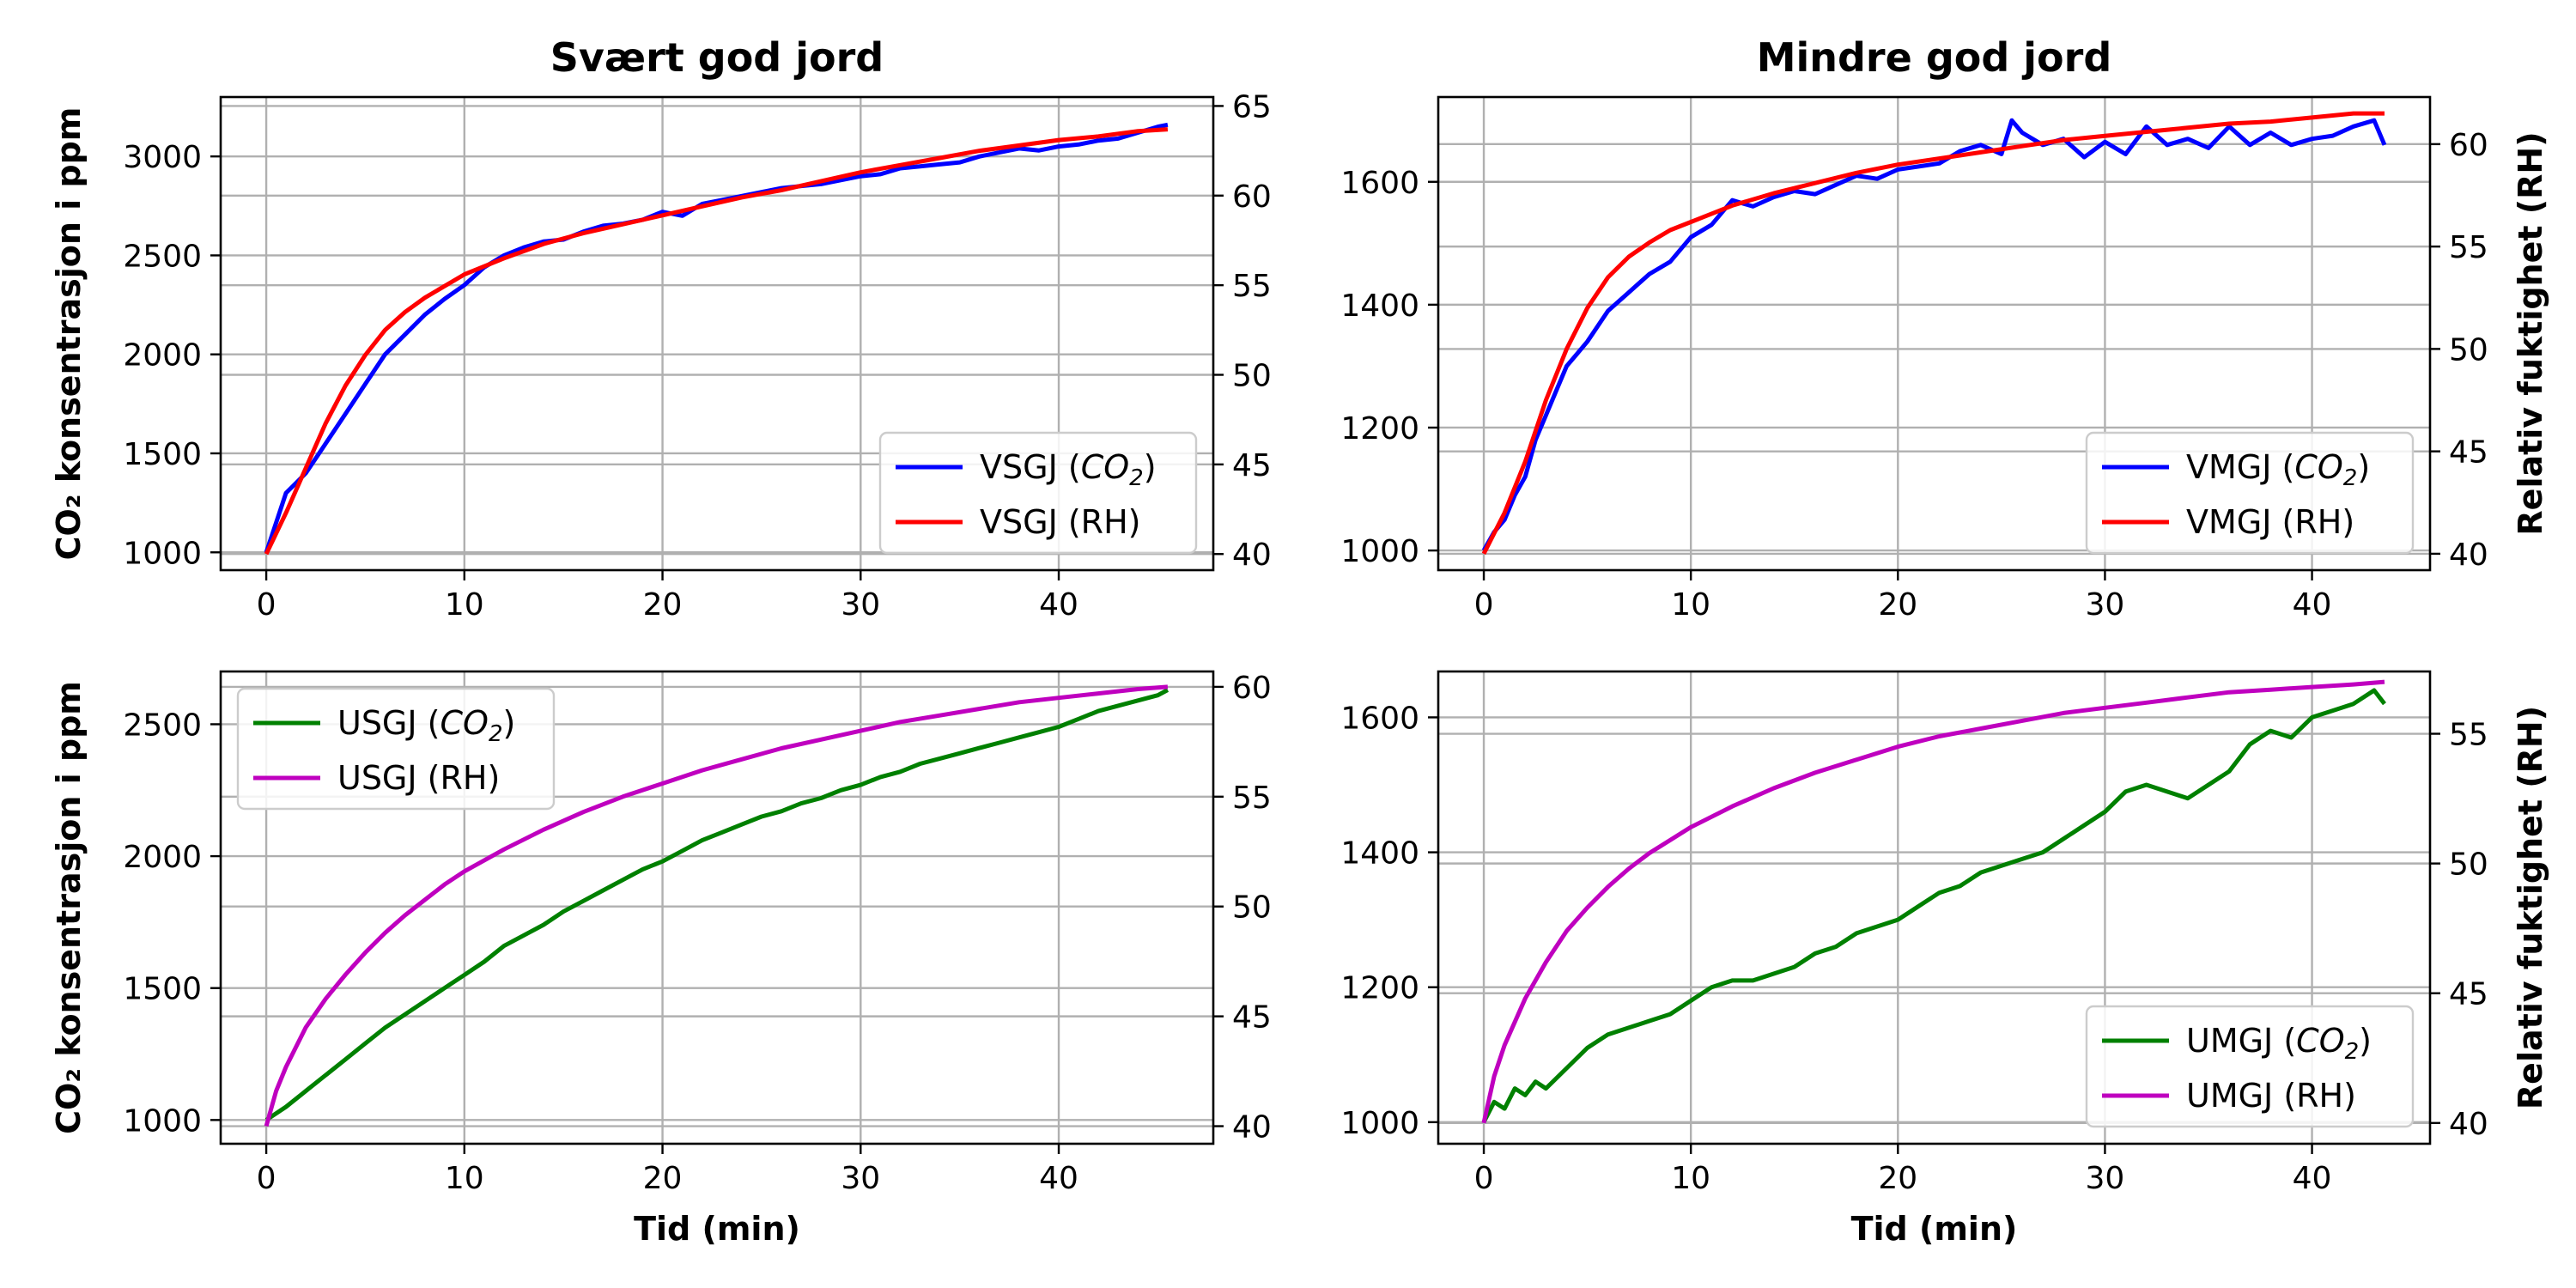 The height and width of the screenshot is (1288, 2576). I want to click on chart-title: Svært god jord, so click(717, 58).